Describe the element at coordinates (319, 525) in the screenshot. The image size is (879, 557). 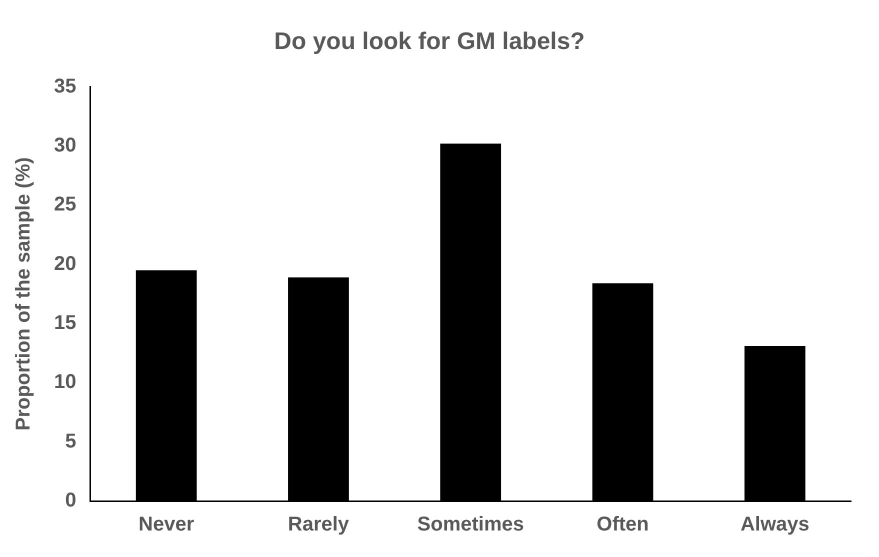
I see `x-tick-label: Rarely` at that location.